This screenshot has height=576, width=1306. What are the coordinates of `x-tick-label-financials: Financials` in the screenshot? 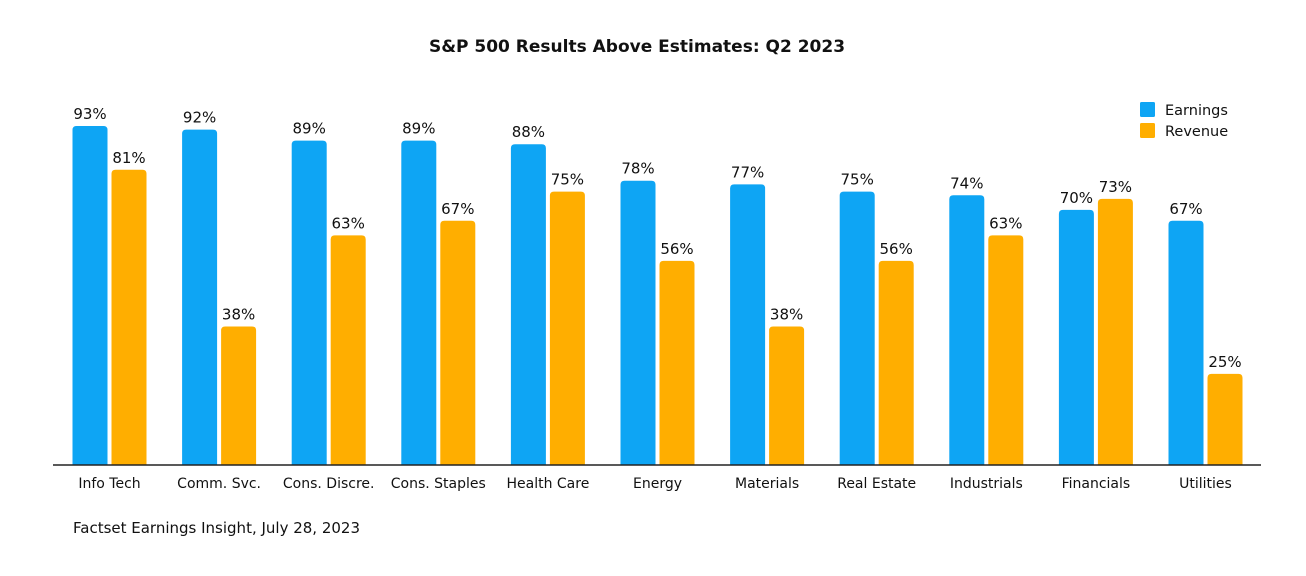 It's located at (1096, 484).